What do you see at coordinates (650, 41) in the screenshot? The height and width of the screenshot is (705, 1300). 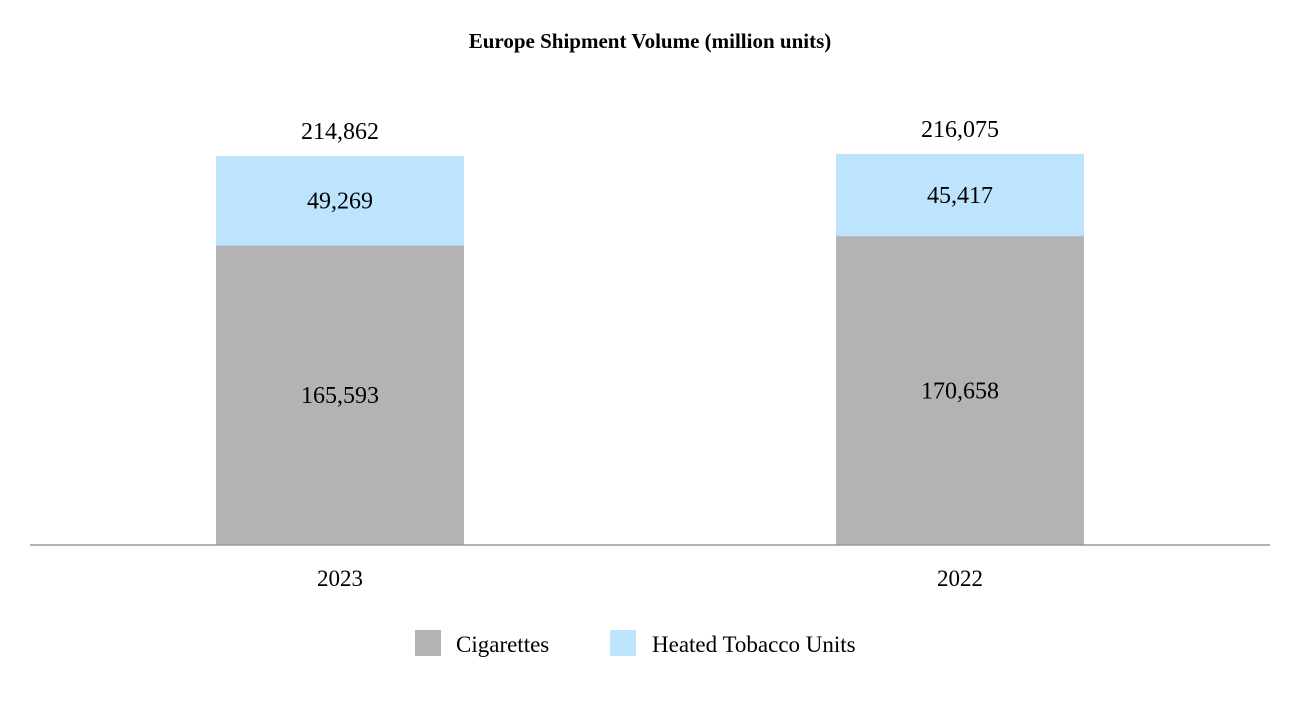 I see `chart-title: Europe Shipment Volume (million units)` at bounding box center [650, 41].